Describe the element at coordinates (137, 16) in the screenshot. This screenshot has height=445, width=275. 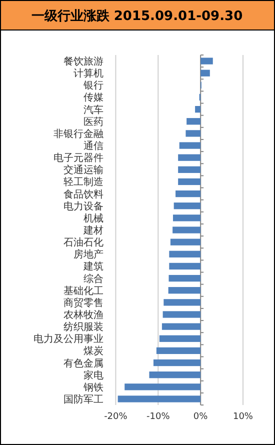
I see `chart-title: 一级行业涨跌 2015.09.01-09.30` at that location.